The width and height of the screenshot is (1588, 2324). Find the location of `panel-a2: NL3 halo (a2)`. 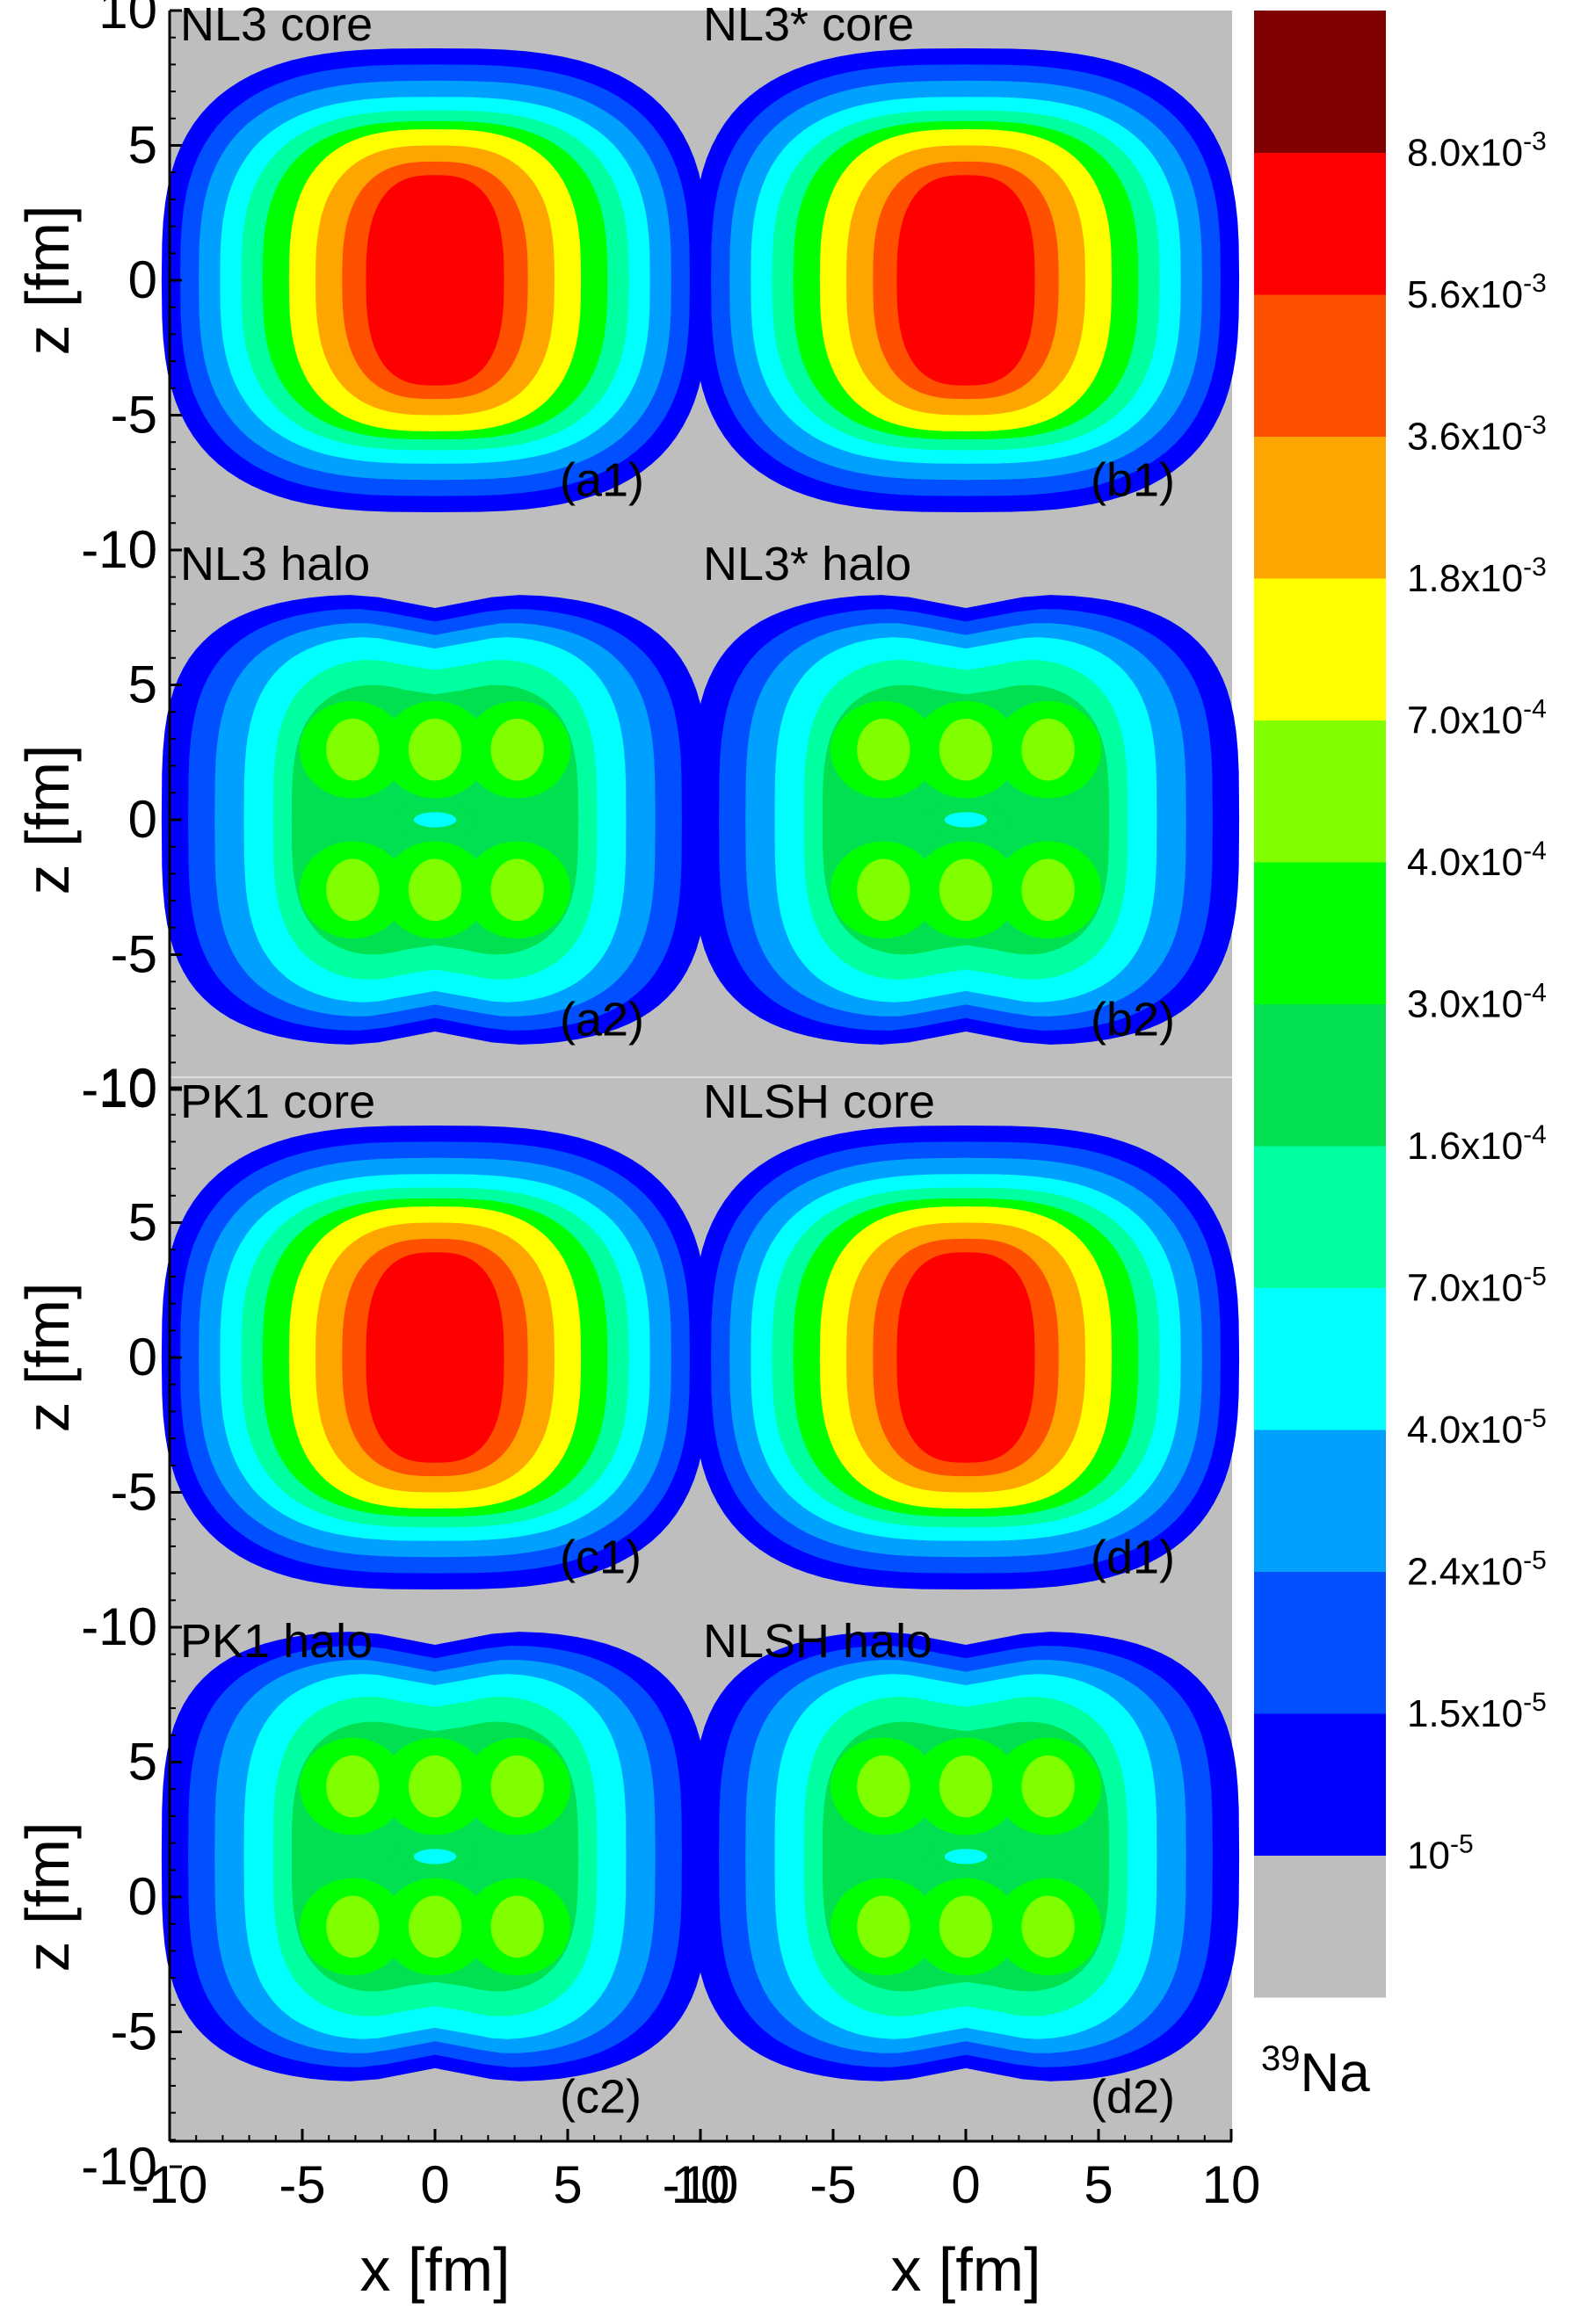

panel-a2: NL3 halo (a2) is located at coordinates (435, 792).